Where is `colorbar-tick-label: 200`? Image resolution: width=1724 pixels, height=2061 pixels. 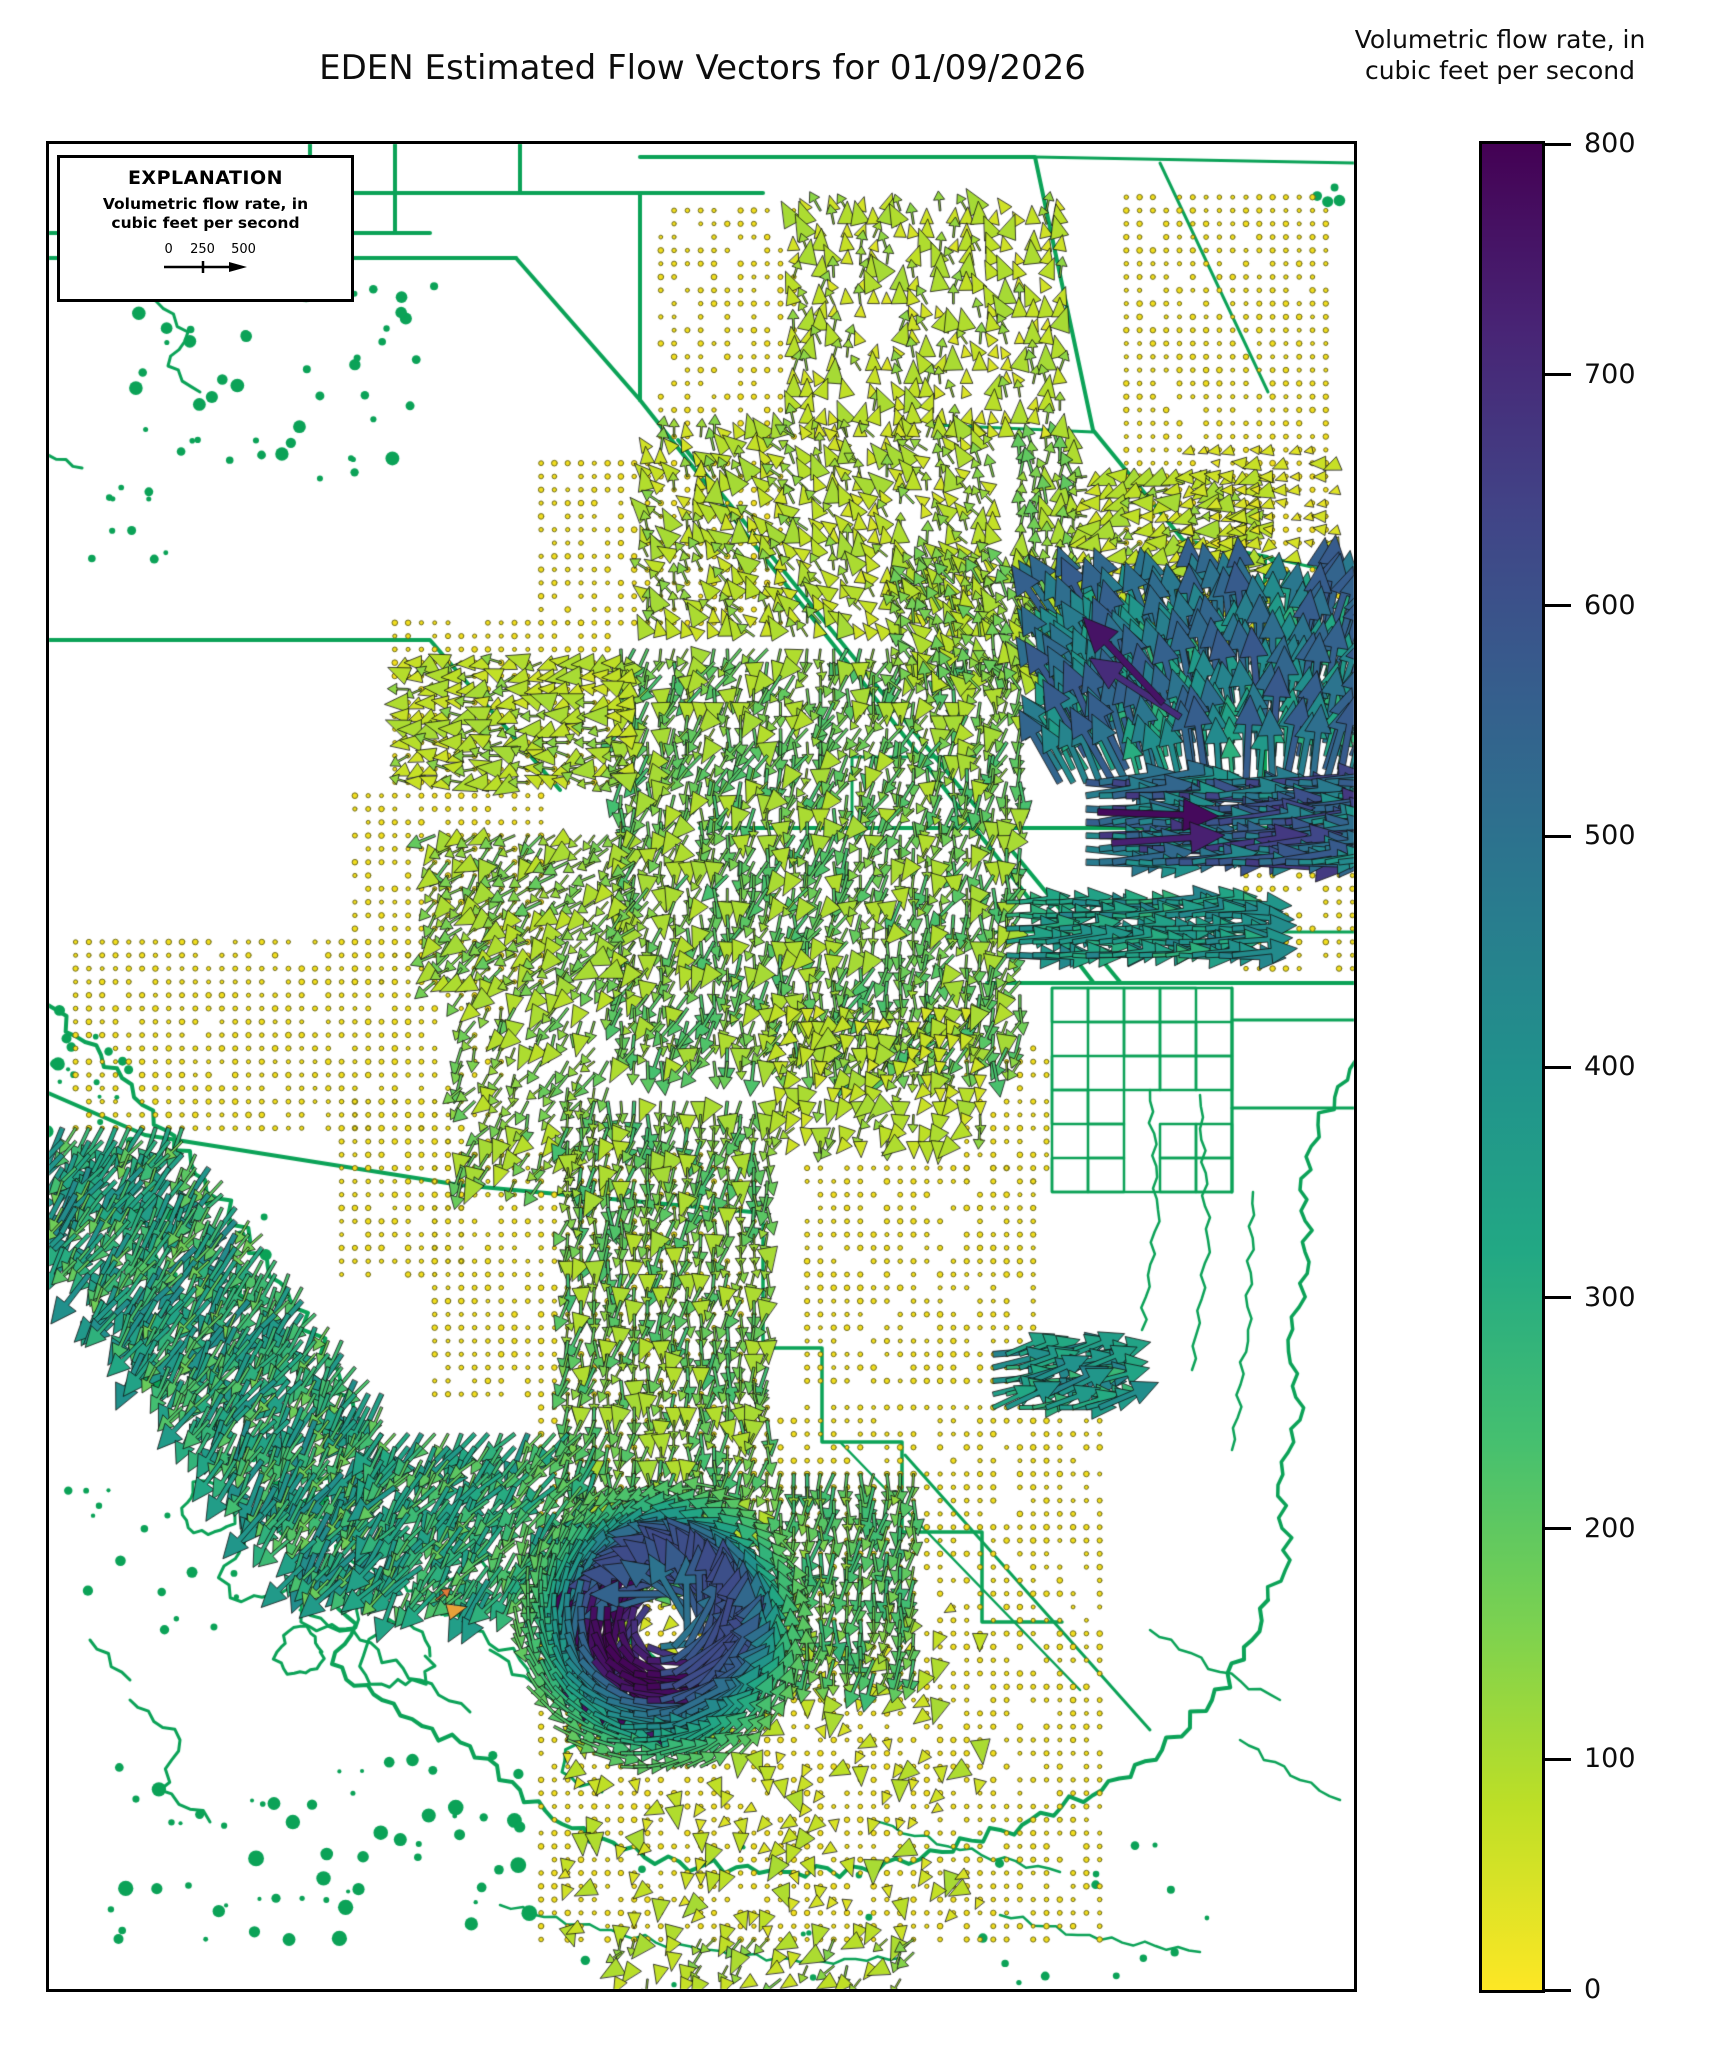 colorbar-tick-label: 200 is located at coordinates (1610, 1528).